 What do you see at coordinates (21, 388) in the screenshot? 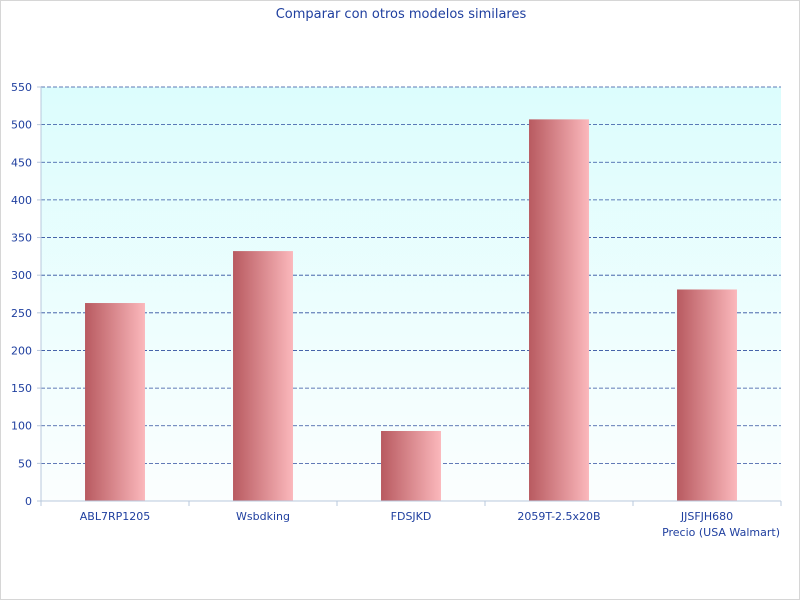
I see `y-tick-label: 150` at bounding box center [21, 388].